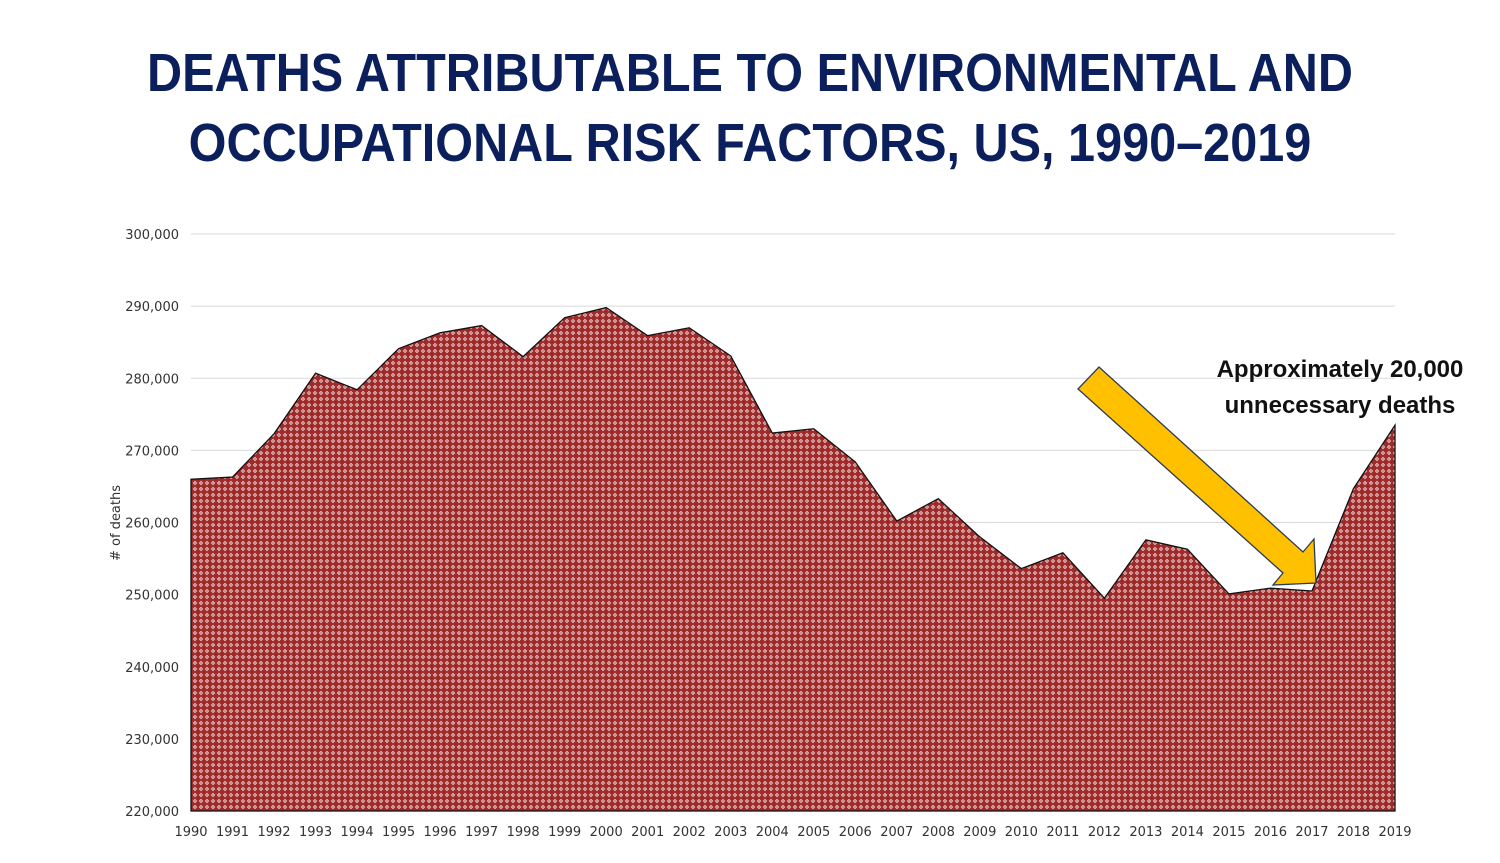  Describe the element at coordinates (1197, 476) in the screenshot. I see `arrow-icon` at that location.